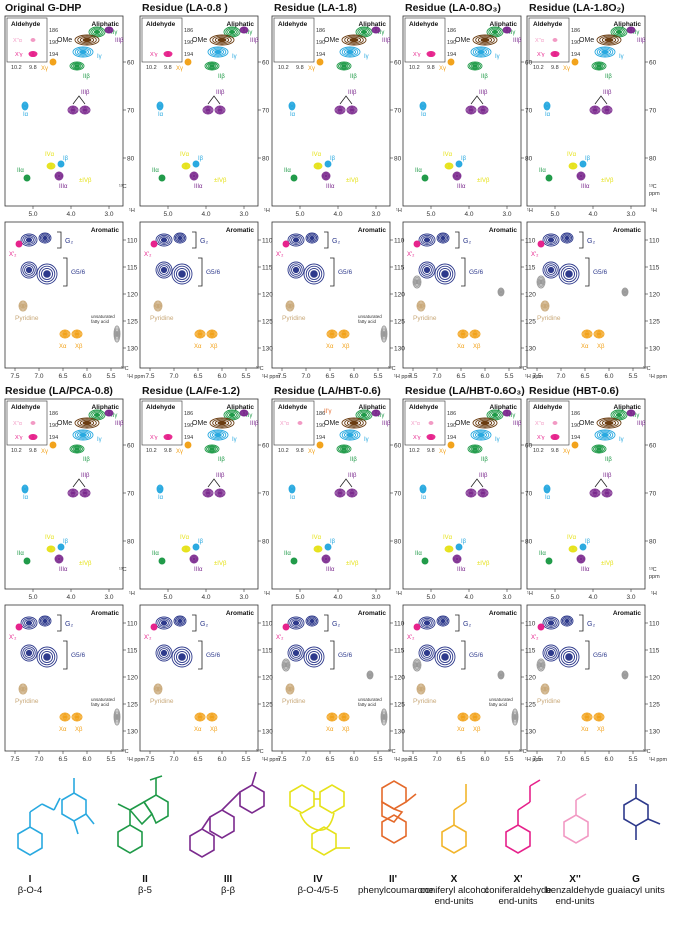  I want to click on peak-G5, so click(551, 653).